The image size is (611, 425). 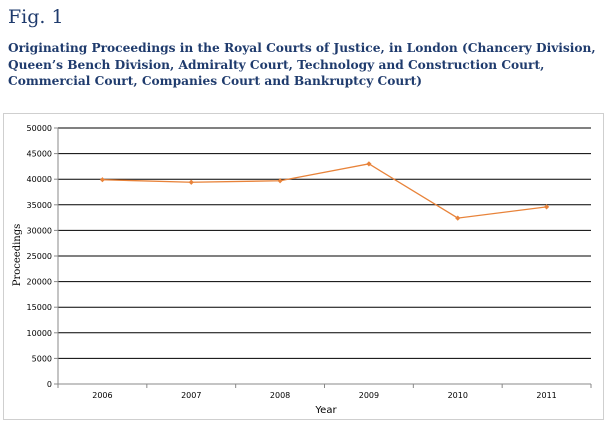 What do you see at coordinates (39, 333) in the screenshot?
I see `y-tick-label: 10000` at bounding box center [39, 333].